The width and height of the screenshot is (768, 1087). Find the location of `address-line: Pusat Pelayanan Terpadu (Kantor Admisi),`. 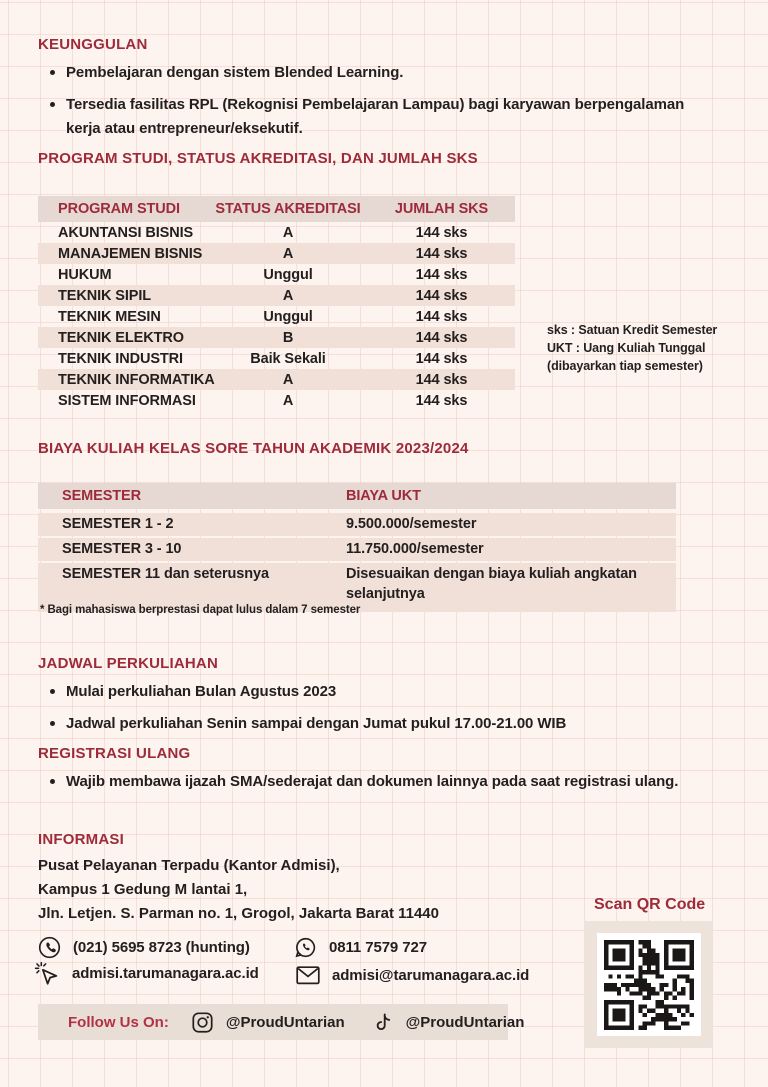

address-line: Pusat Pelayanan Terpadu (Kantor Admisi), is located at coordinates (189, 865).